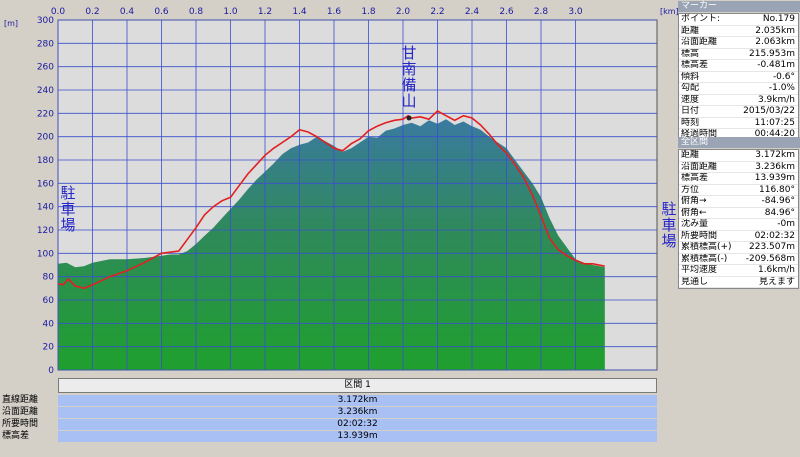 This screenshot has height=457, width=800. Describe the element at coordinates (196, 12) in the screenshot. I see `x-tick-label: 0.8` at that location.